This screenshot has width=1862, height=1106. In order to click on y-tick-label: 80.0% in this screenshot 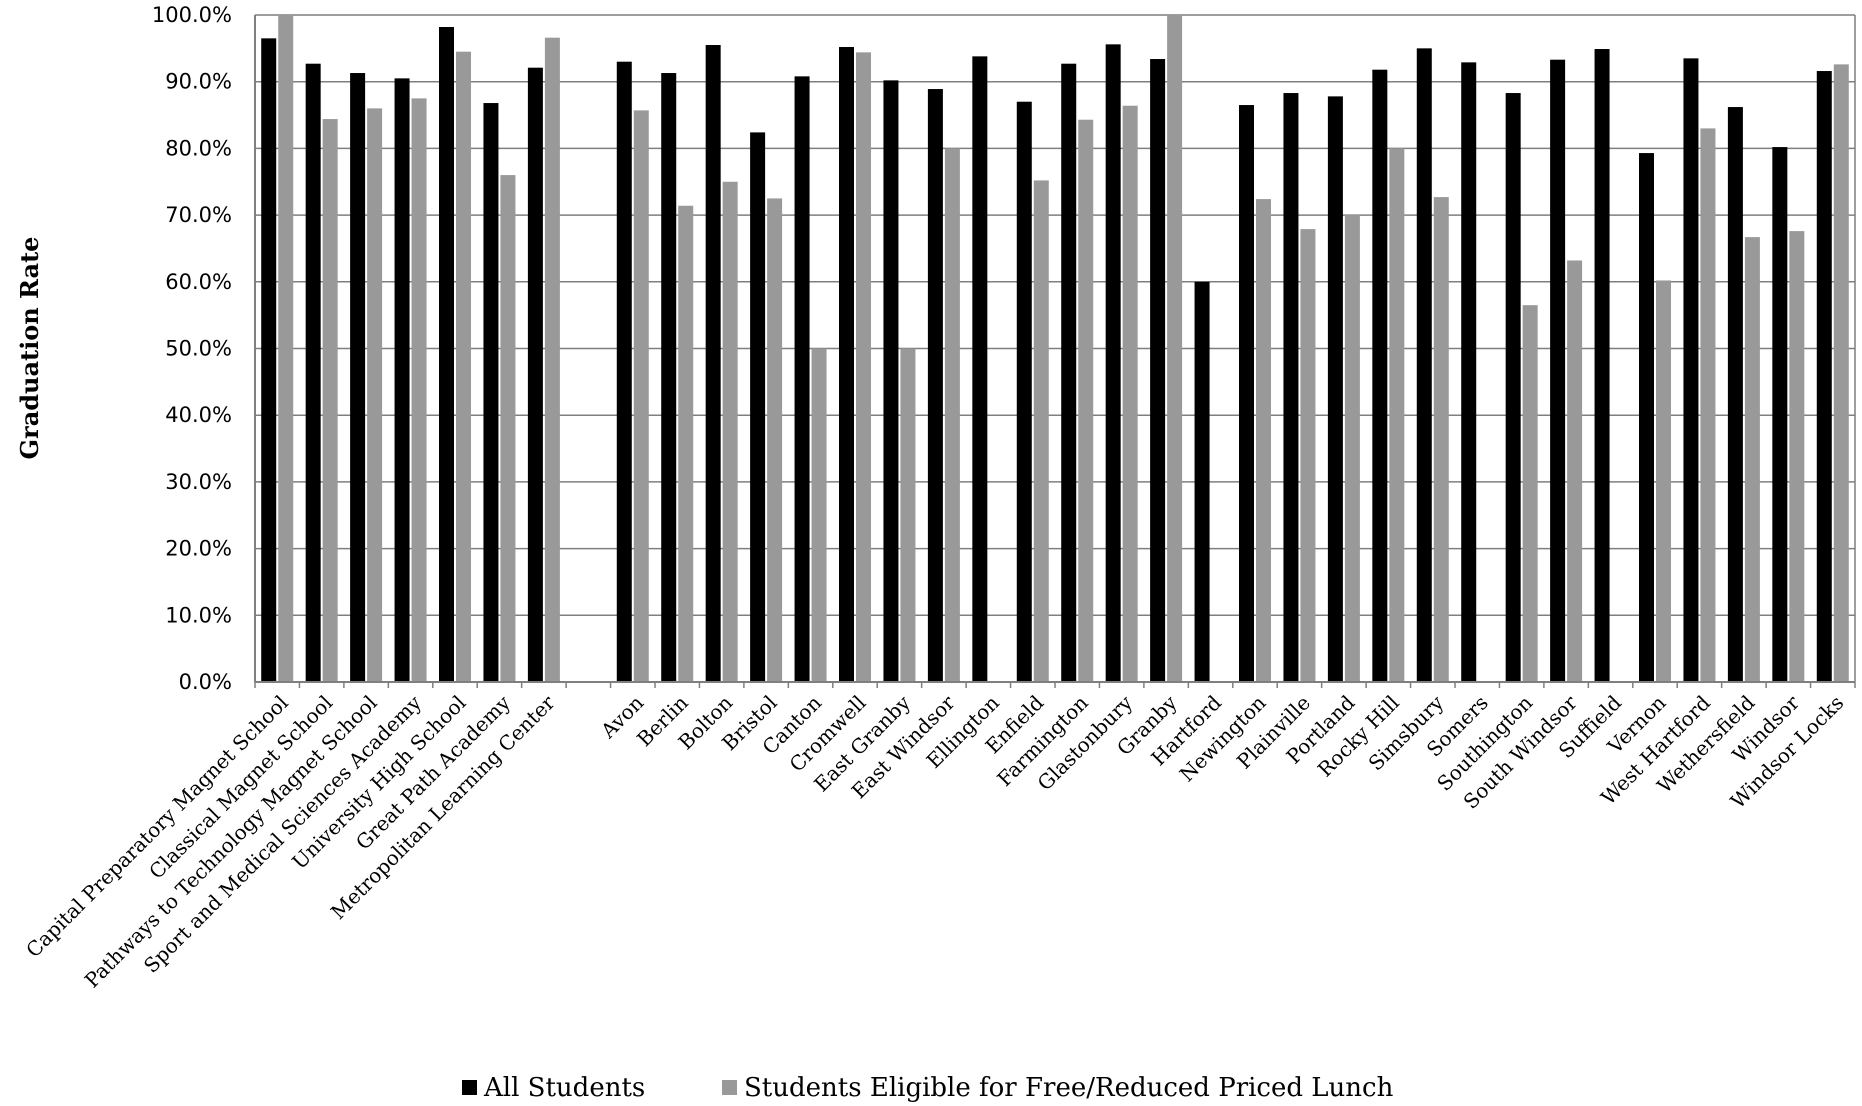, I will do `click(198, 148)`.